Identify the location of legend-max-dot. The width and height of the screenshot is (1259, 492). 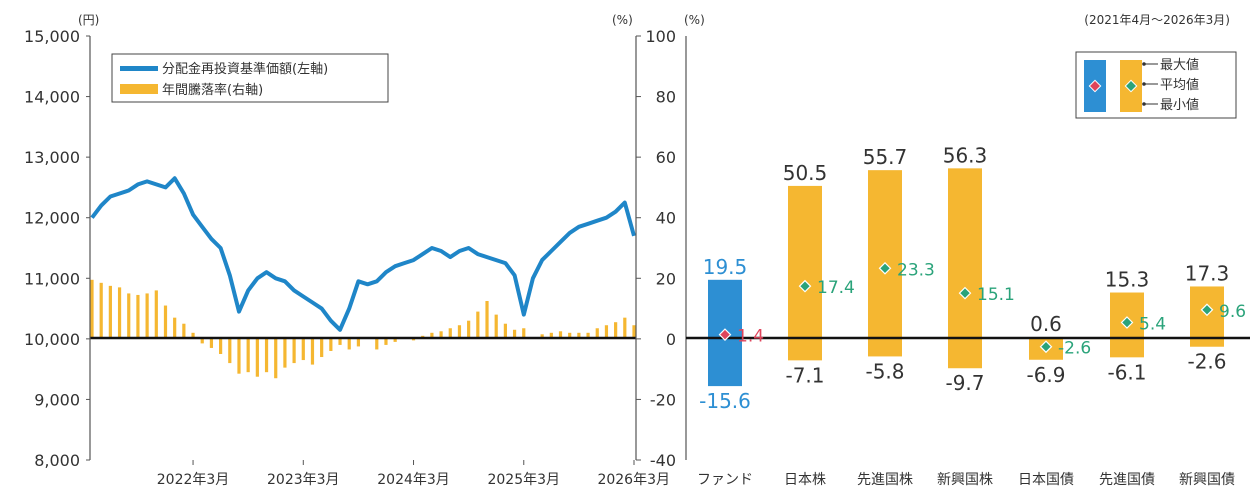
(1144, 64).